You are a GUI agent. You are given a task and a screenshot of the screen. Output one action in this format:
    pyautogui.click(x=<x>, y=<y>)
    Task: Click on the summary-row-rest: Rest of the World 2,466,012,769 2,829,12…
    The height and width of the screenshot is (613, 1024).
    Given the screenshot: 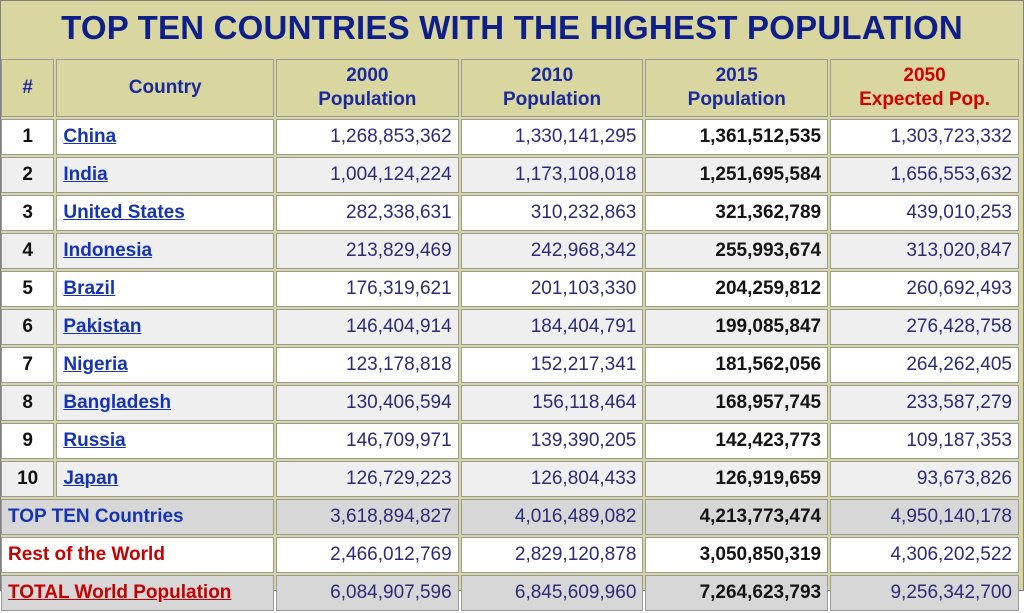 What is the action you would take?
    pyautogui.click(x=510, y=555)
    